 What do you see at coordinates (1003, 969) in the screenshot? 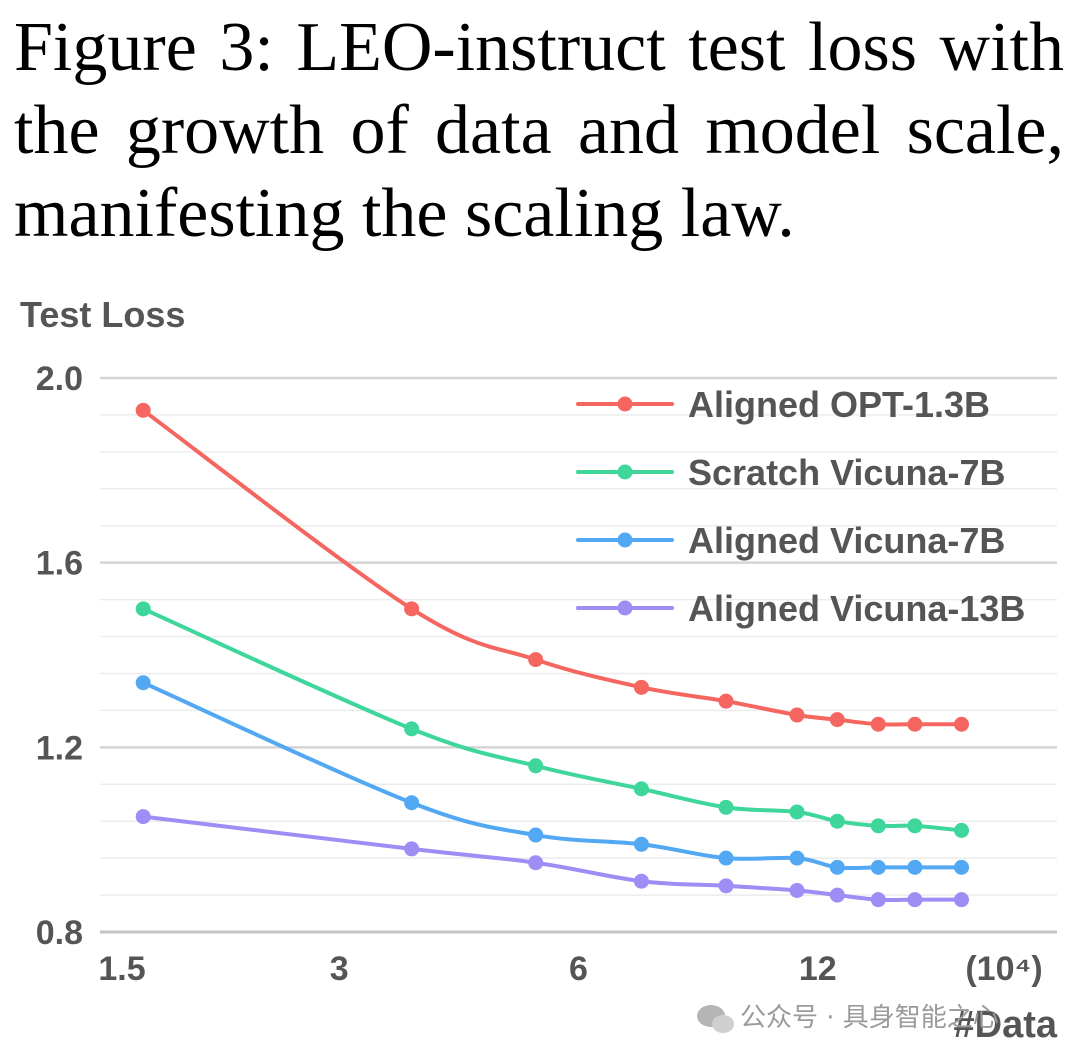
I see `x-unit-label: (10⁴)` at bounding box center [1003, 969].